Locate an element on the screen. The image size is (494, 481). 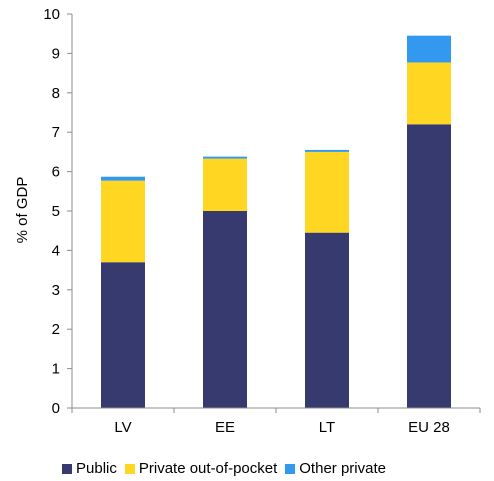
legend-item-private-out-of-pocket: Private out-of-pocket is located at coordinates (201, 468).